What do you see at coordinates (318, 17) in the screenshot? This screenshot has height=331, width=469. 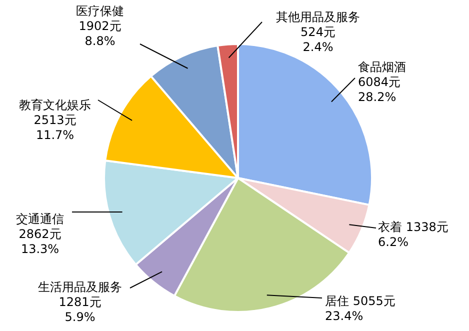 I see `slice-label: 其他用品及服务` at bounding box center [318, 17].